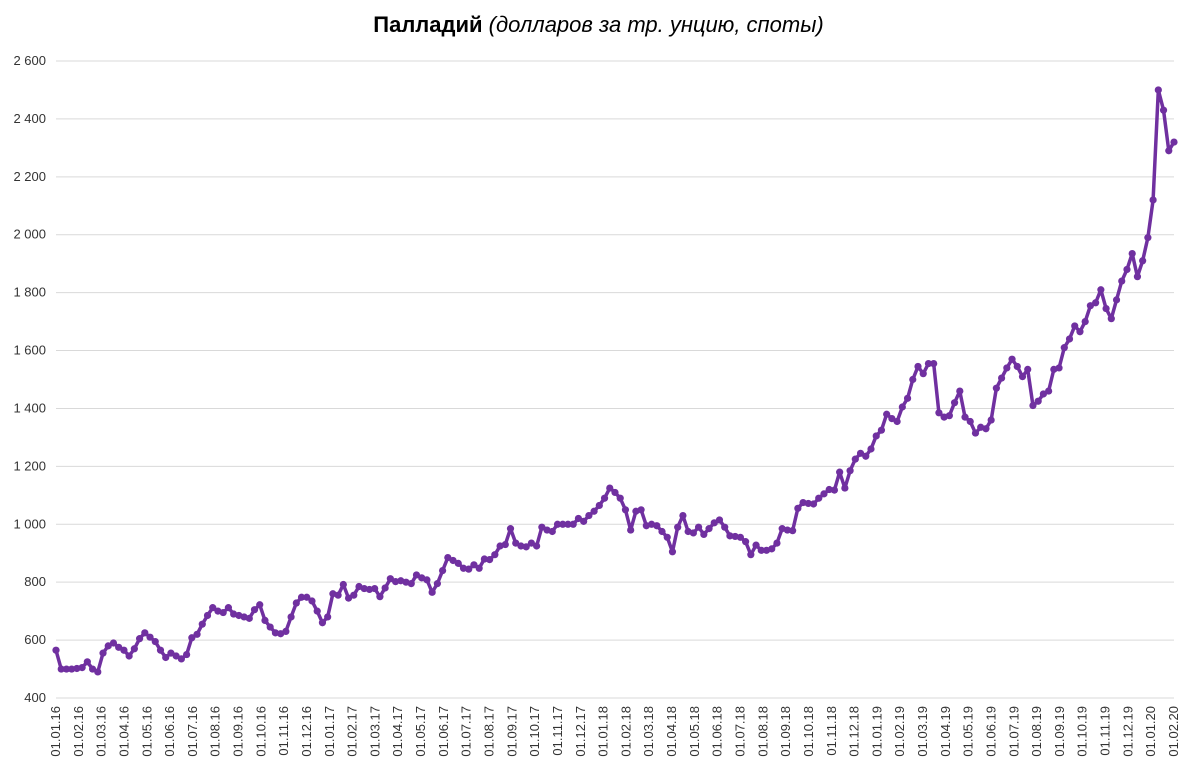 The width and height of the screenshot is (1197, 774). What do you see at coordinates (101, 731) in the screenshot?
I see `x-tick-label: 01.03.16` at bounding box center [101, 731].